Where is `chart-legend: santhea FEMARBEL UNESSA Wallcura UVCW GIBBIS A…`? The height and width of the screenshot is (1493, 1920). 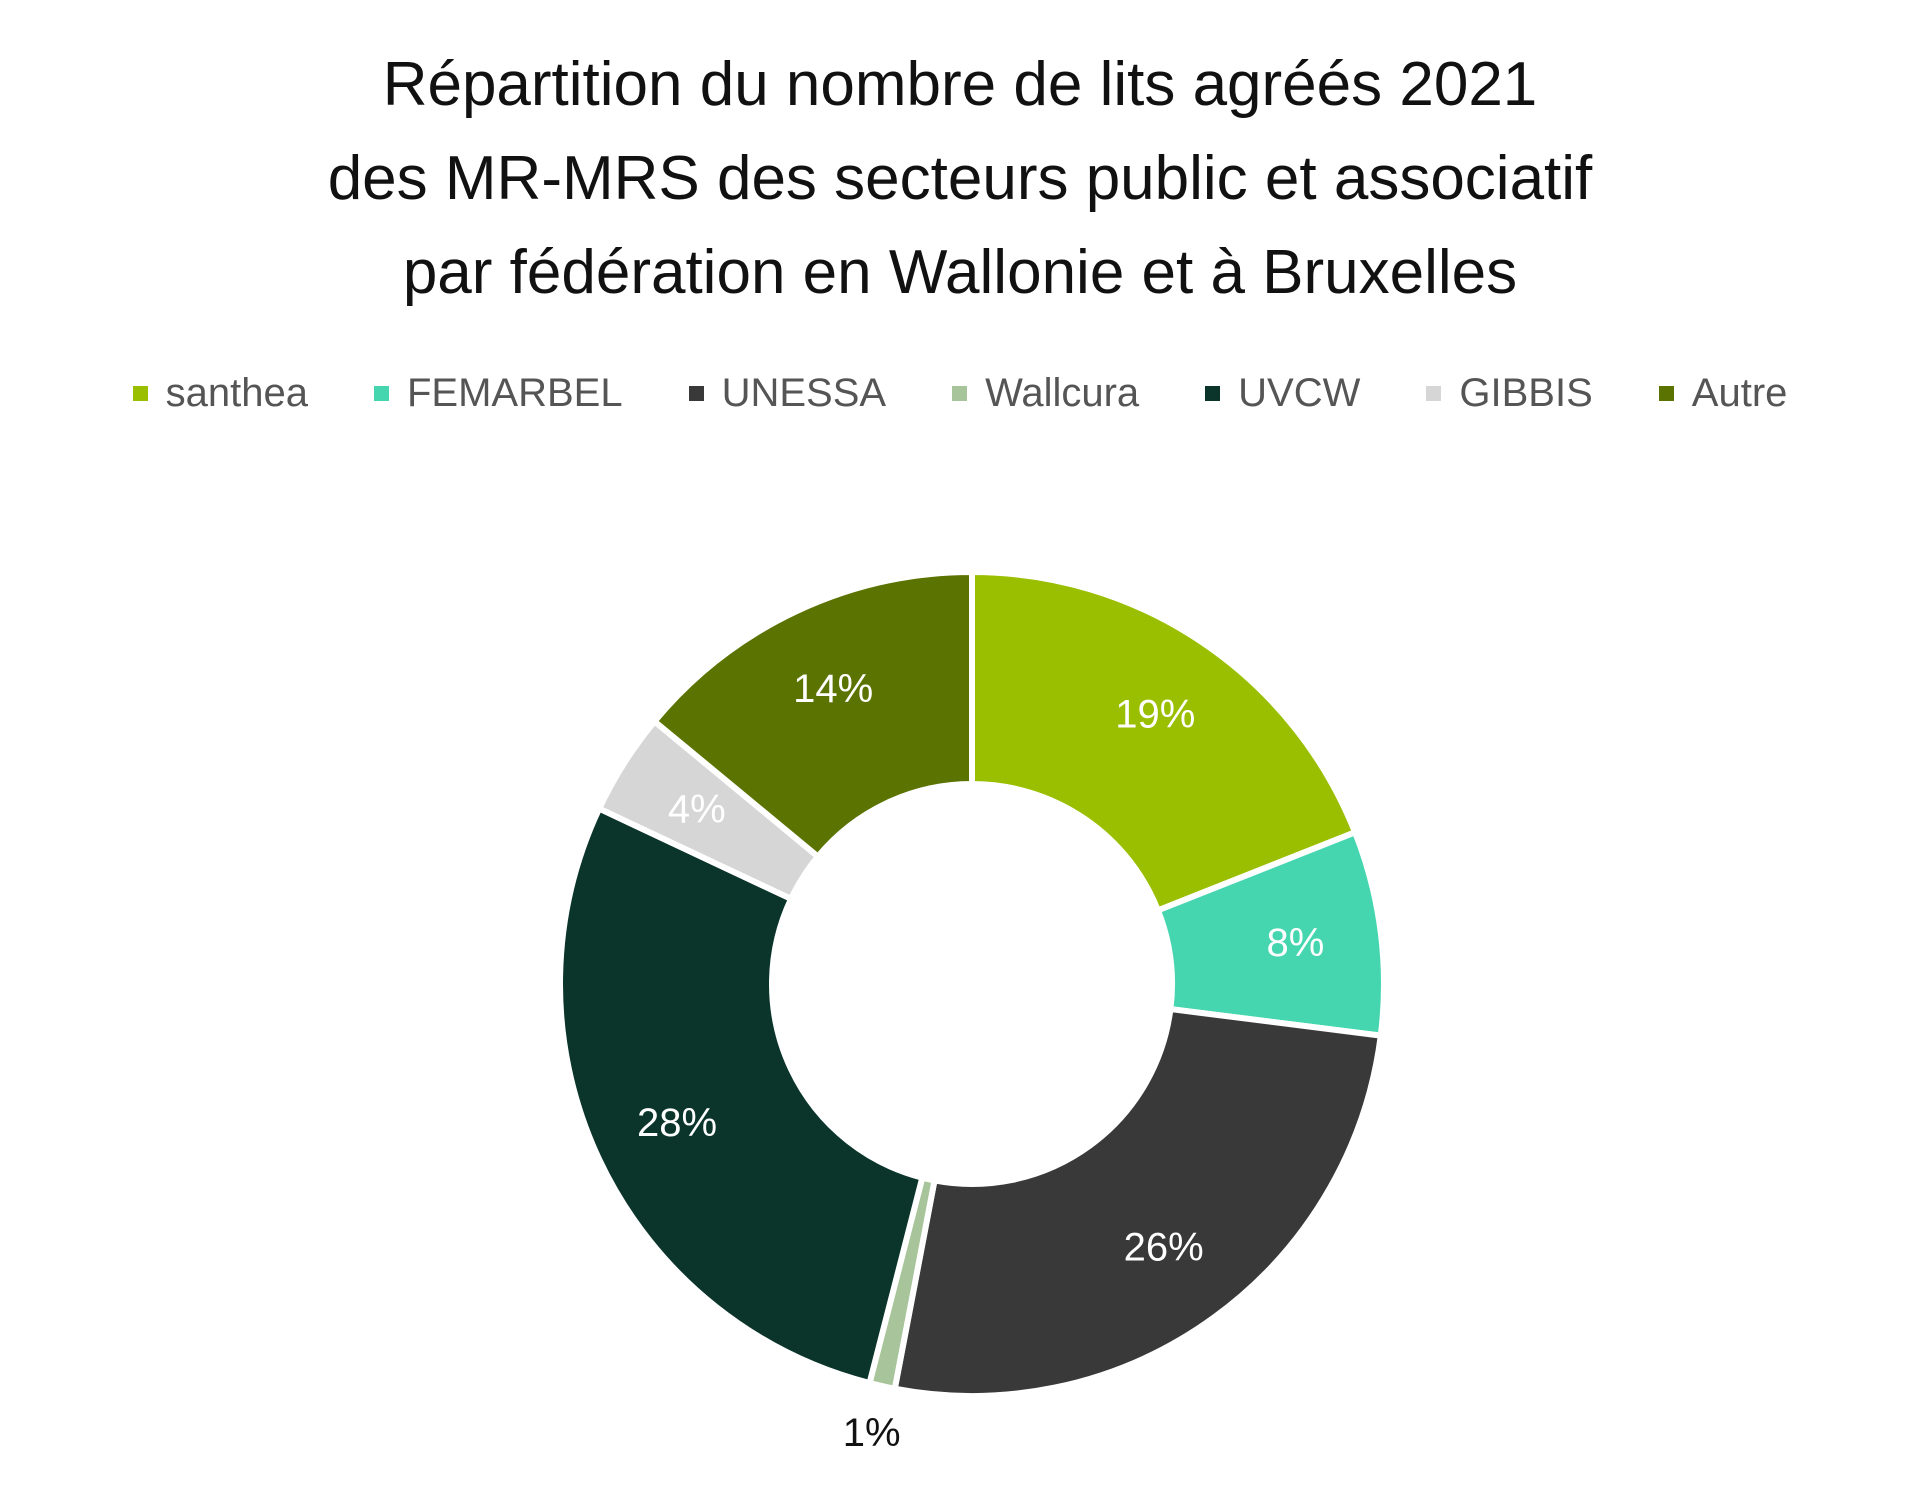
chart-legend: santhea FEMARBEL UNESSA Wallcura UVCW GIBBIS A… is located at coordinates (960, 393).